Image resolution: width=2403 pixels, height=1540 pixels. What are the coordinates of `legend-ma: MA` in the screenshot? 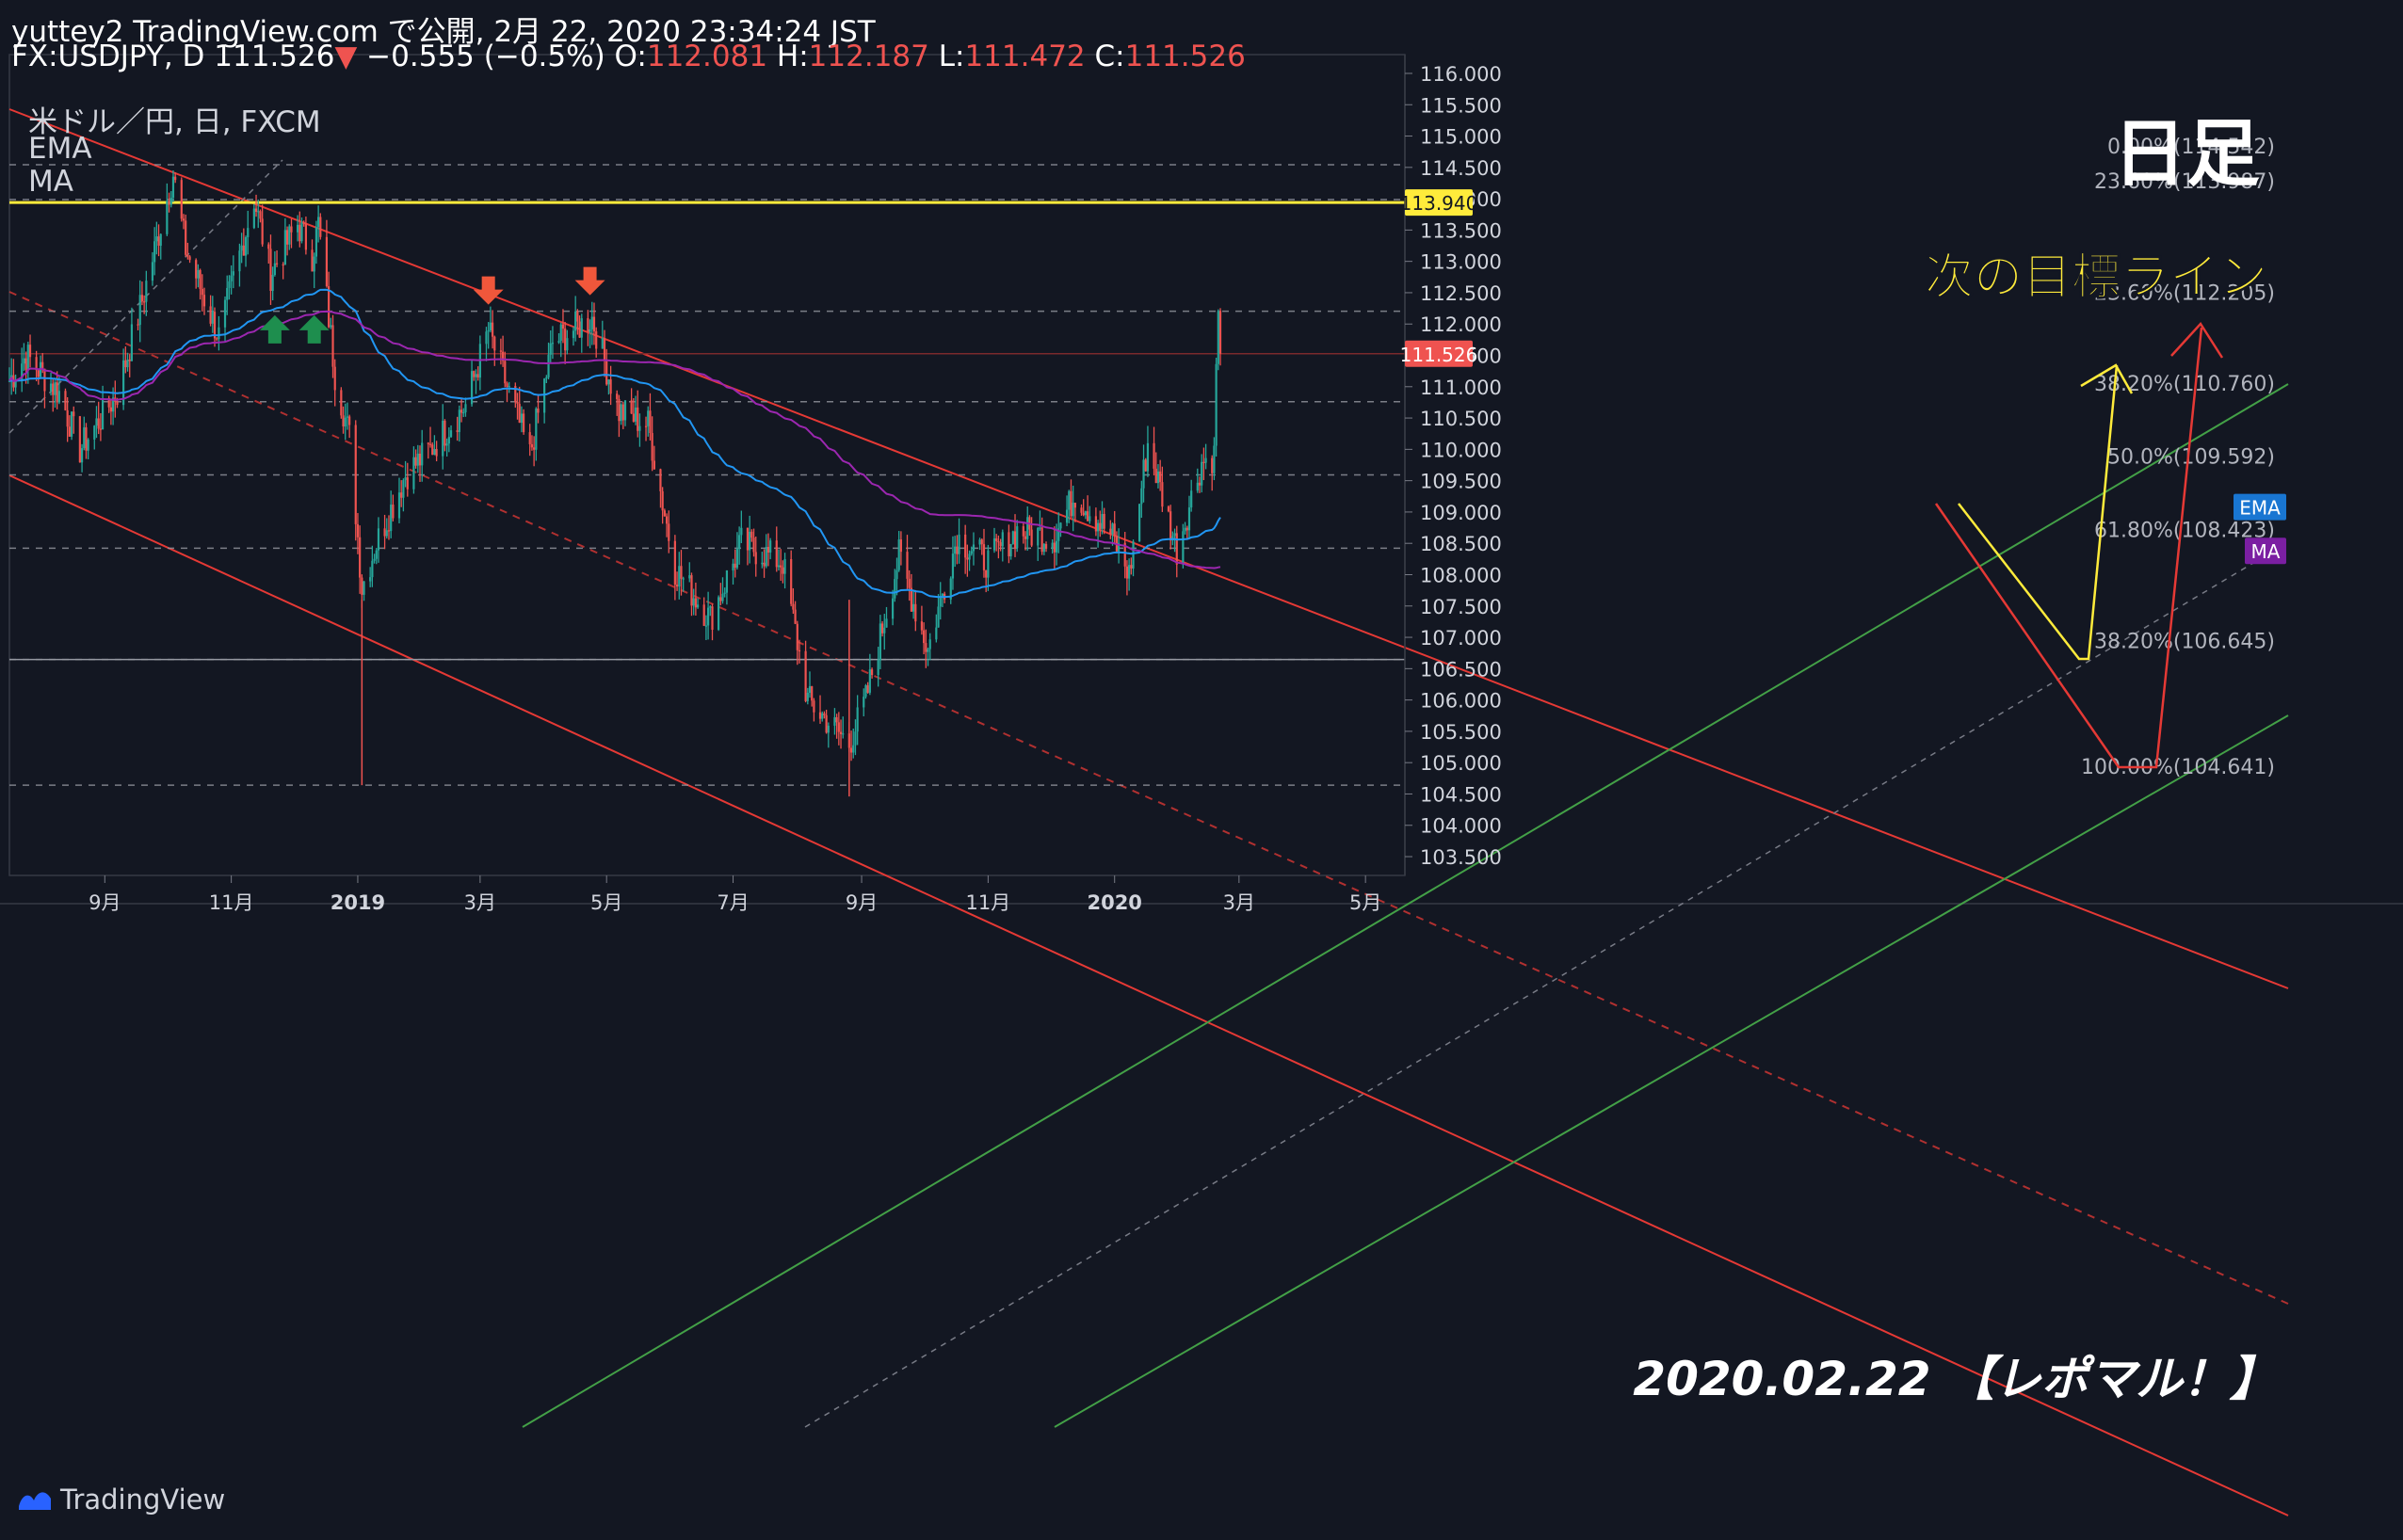 It's located at (50, 182).